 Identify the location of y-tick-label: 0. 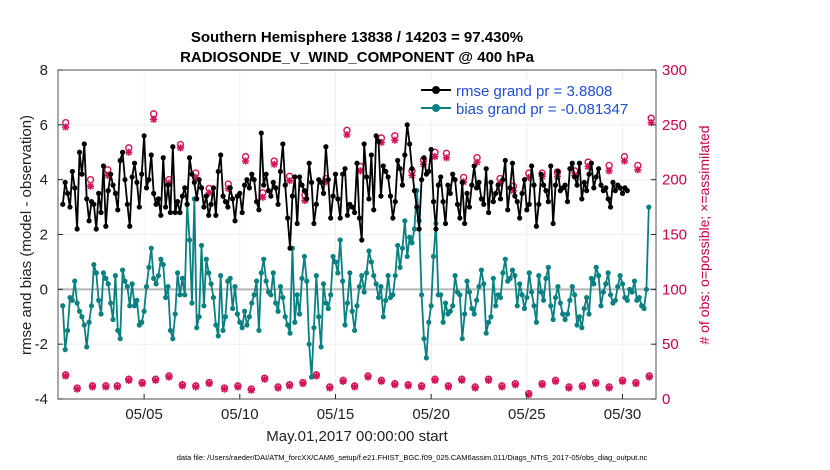
(44, 289).